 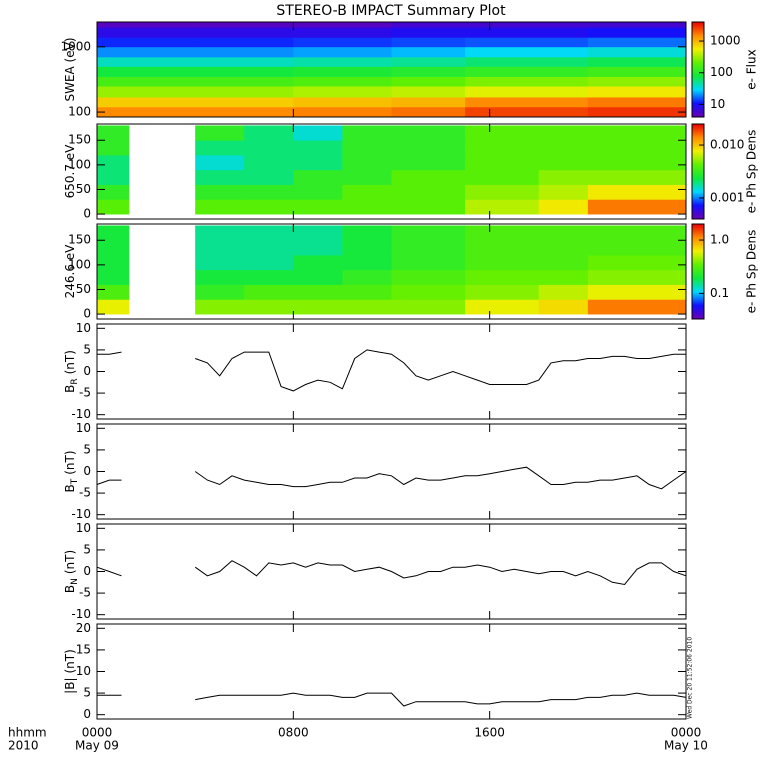 I want to click on chart-title: STEREO-B IMPACT Summary Plot, so click(x=391, y=11).